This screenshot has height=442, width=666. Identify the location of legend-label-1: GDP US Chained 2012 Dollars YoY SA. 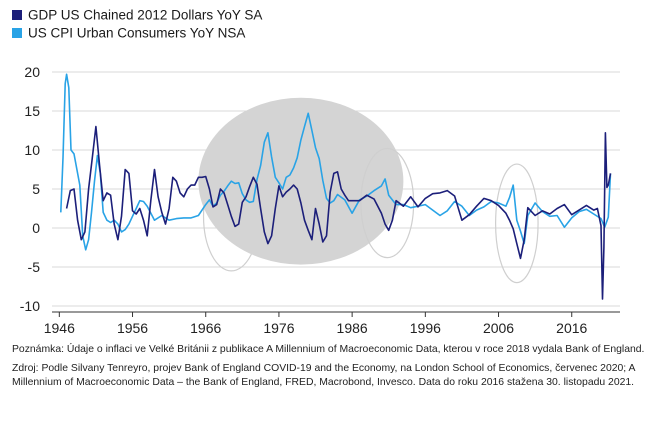
(145, 15).